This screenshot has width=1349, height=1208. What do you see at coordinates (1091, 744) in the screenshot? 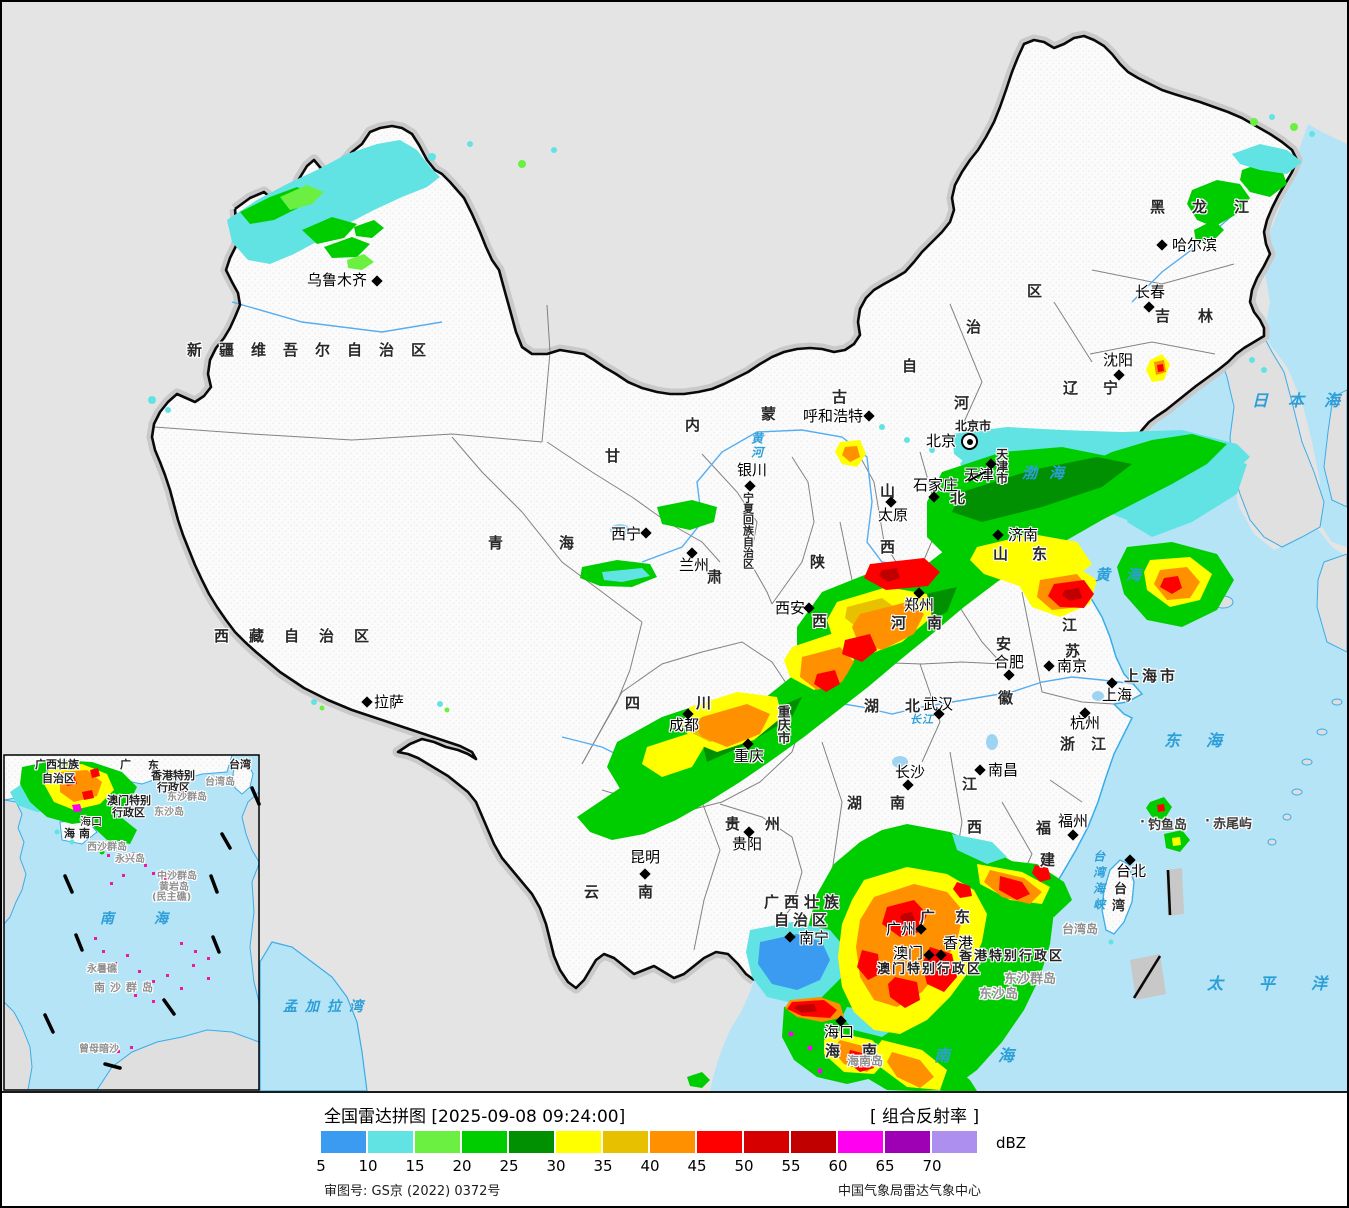
I see `province-zhejiang: 浙江` at bounding box center [1091, 744].